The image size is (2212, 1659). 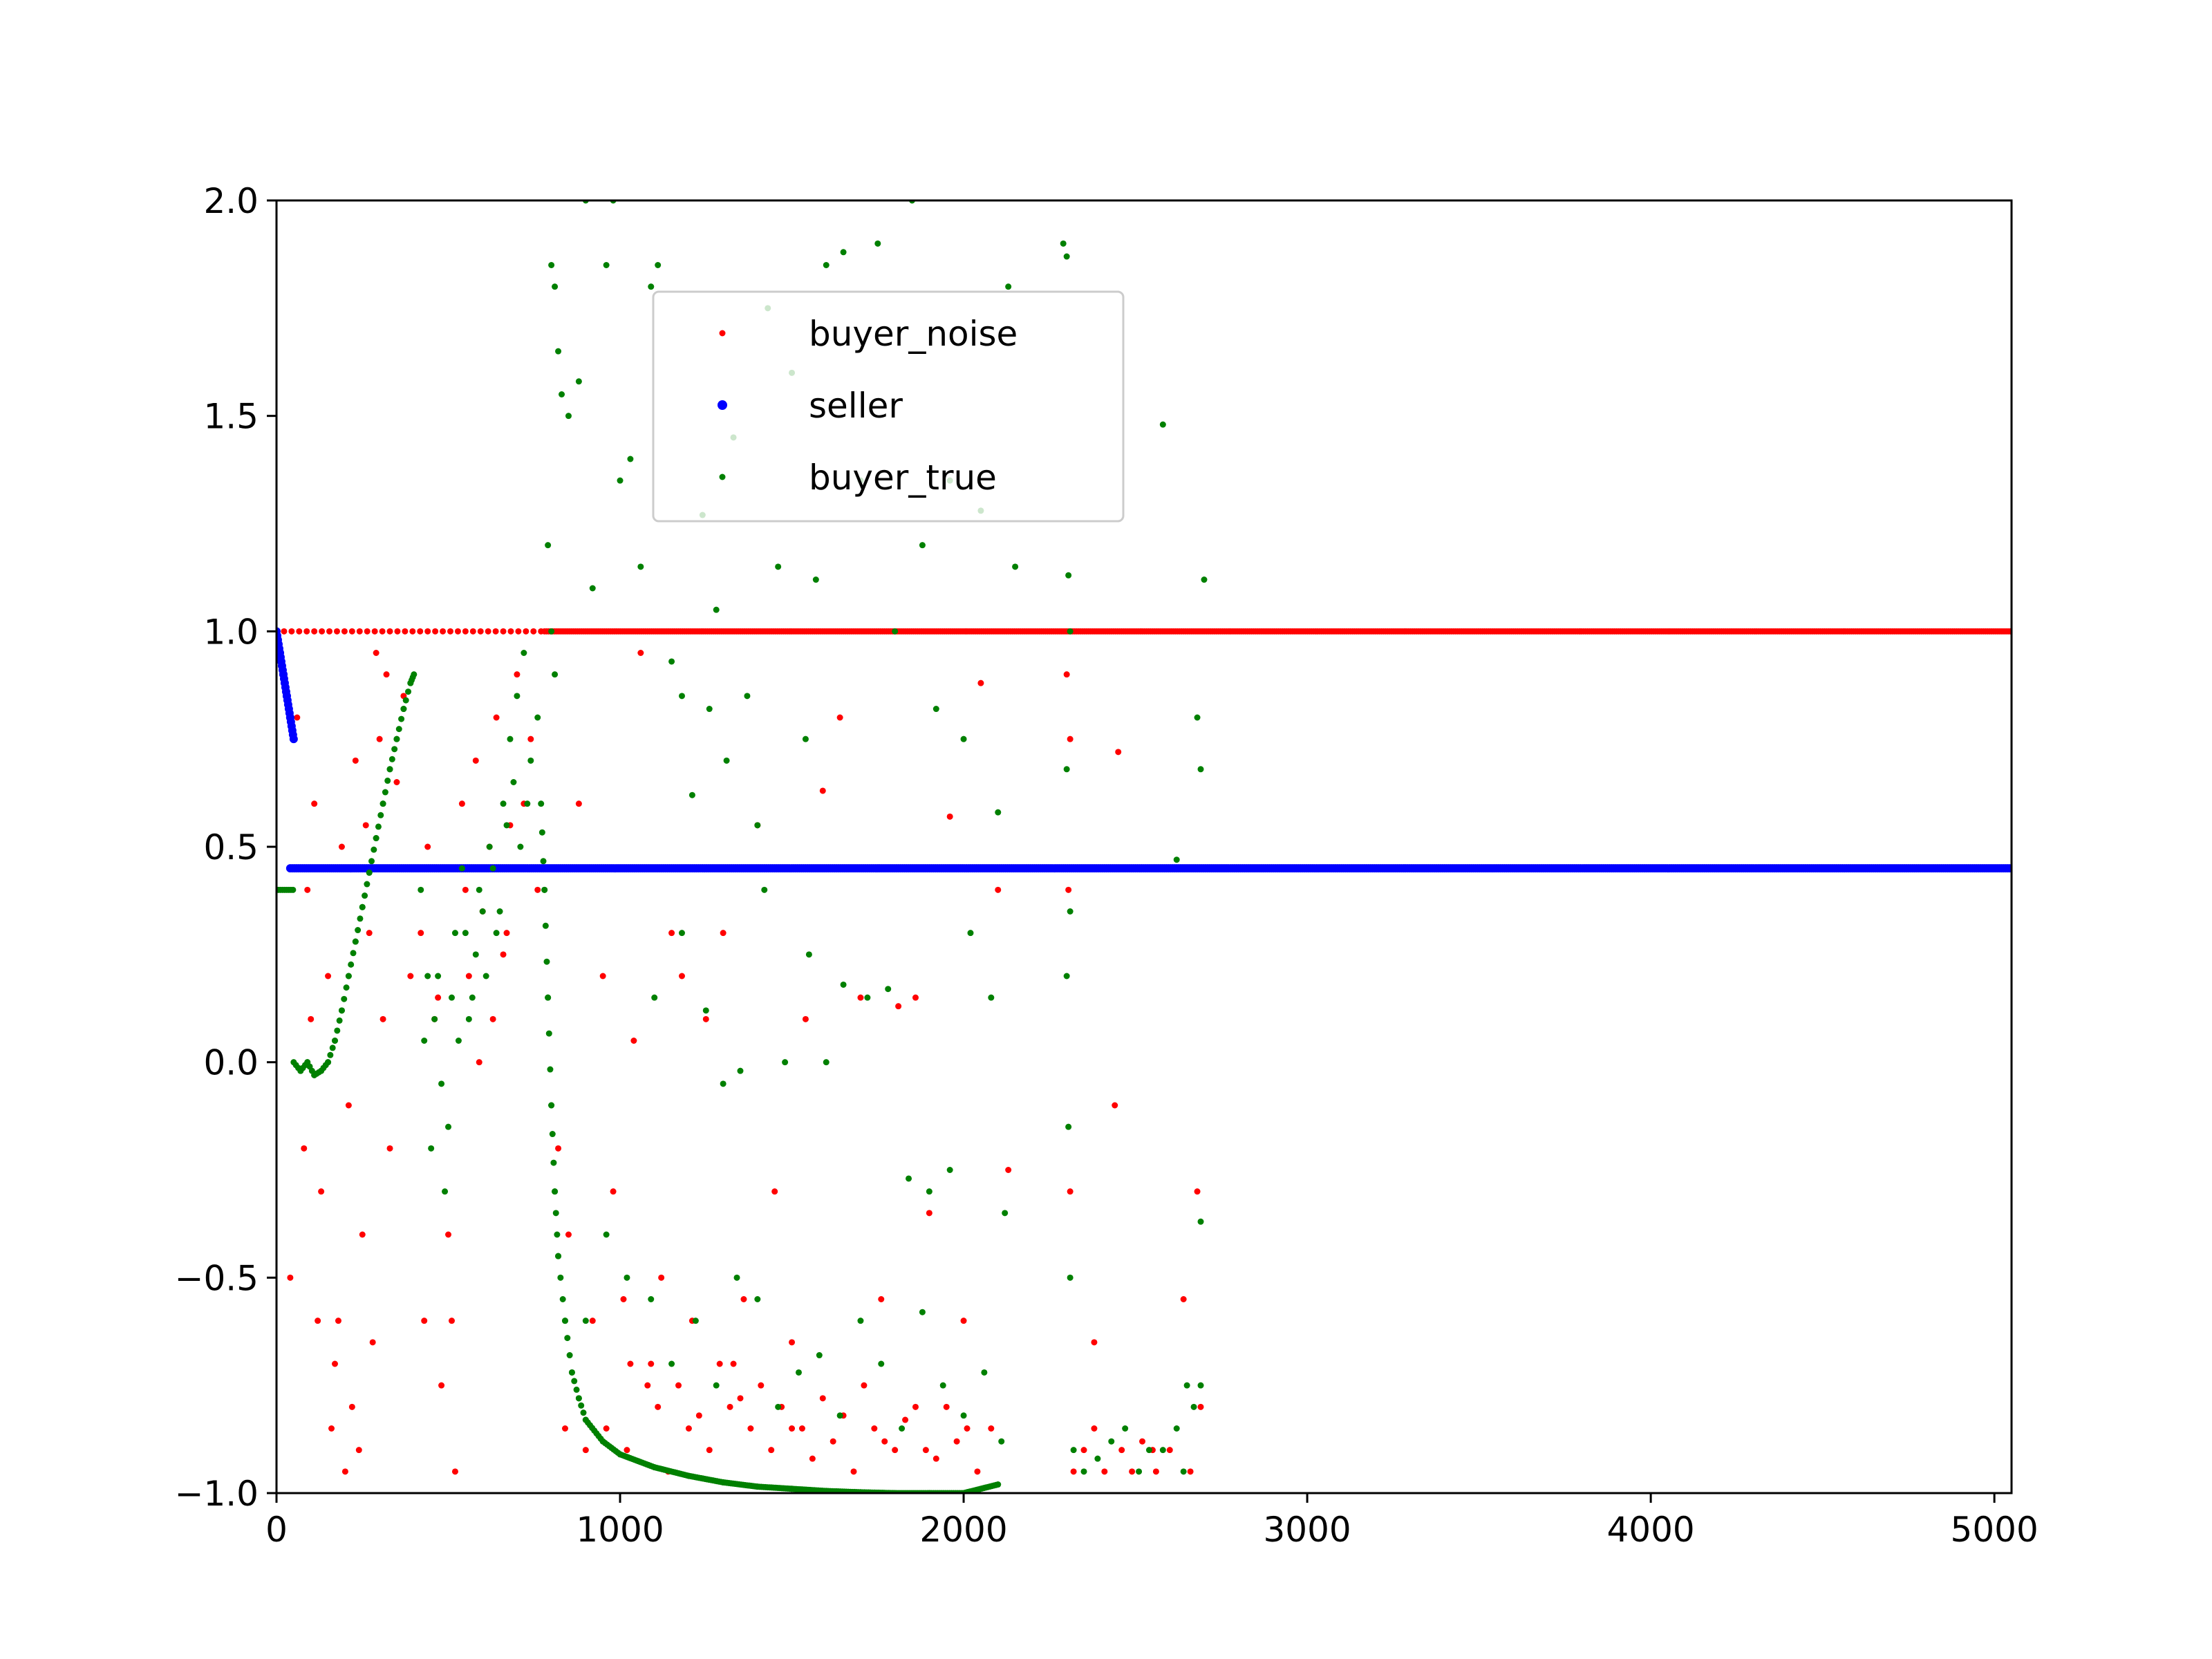 I want to click on y-tick-label: 1.5, so click(x=231, y=417).